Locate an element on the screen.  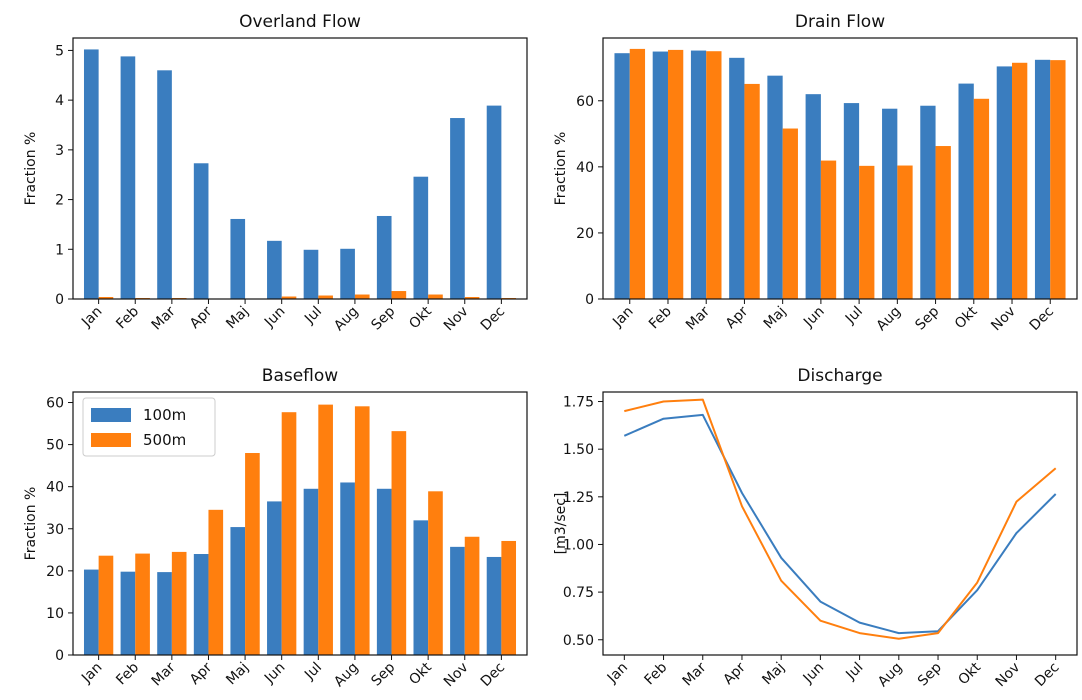
y-tick-label: 10 is located at coordinates (55, 614).